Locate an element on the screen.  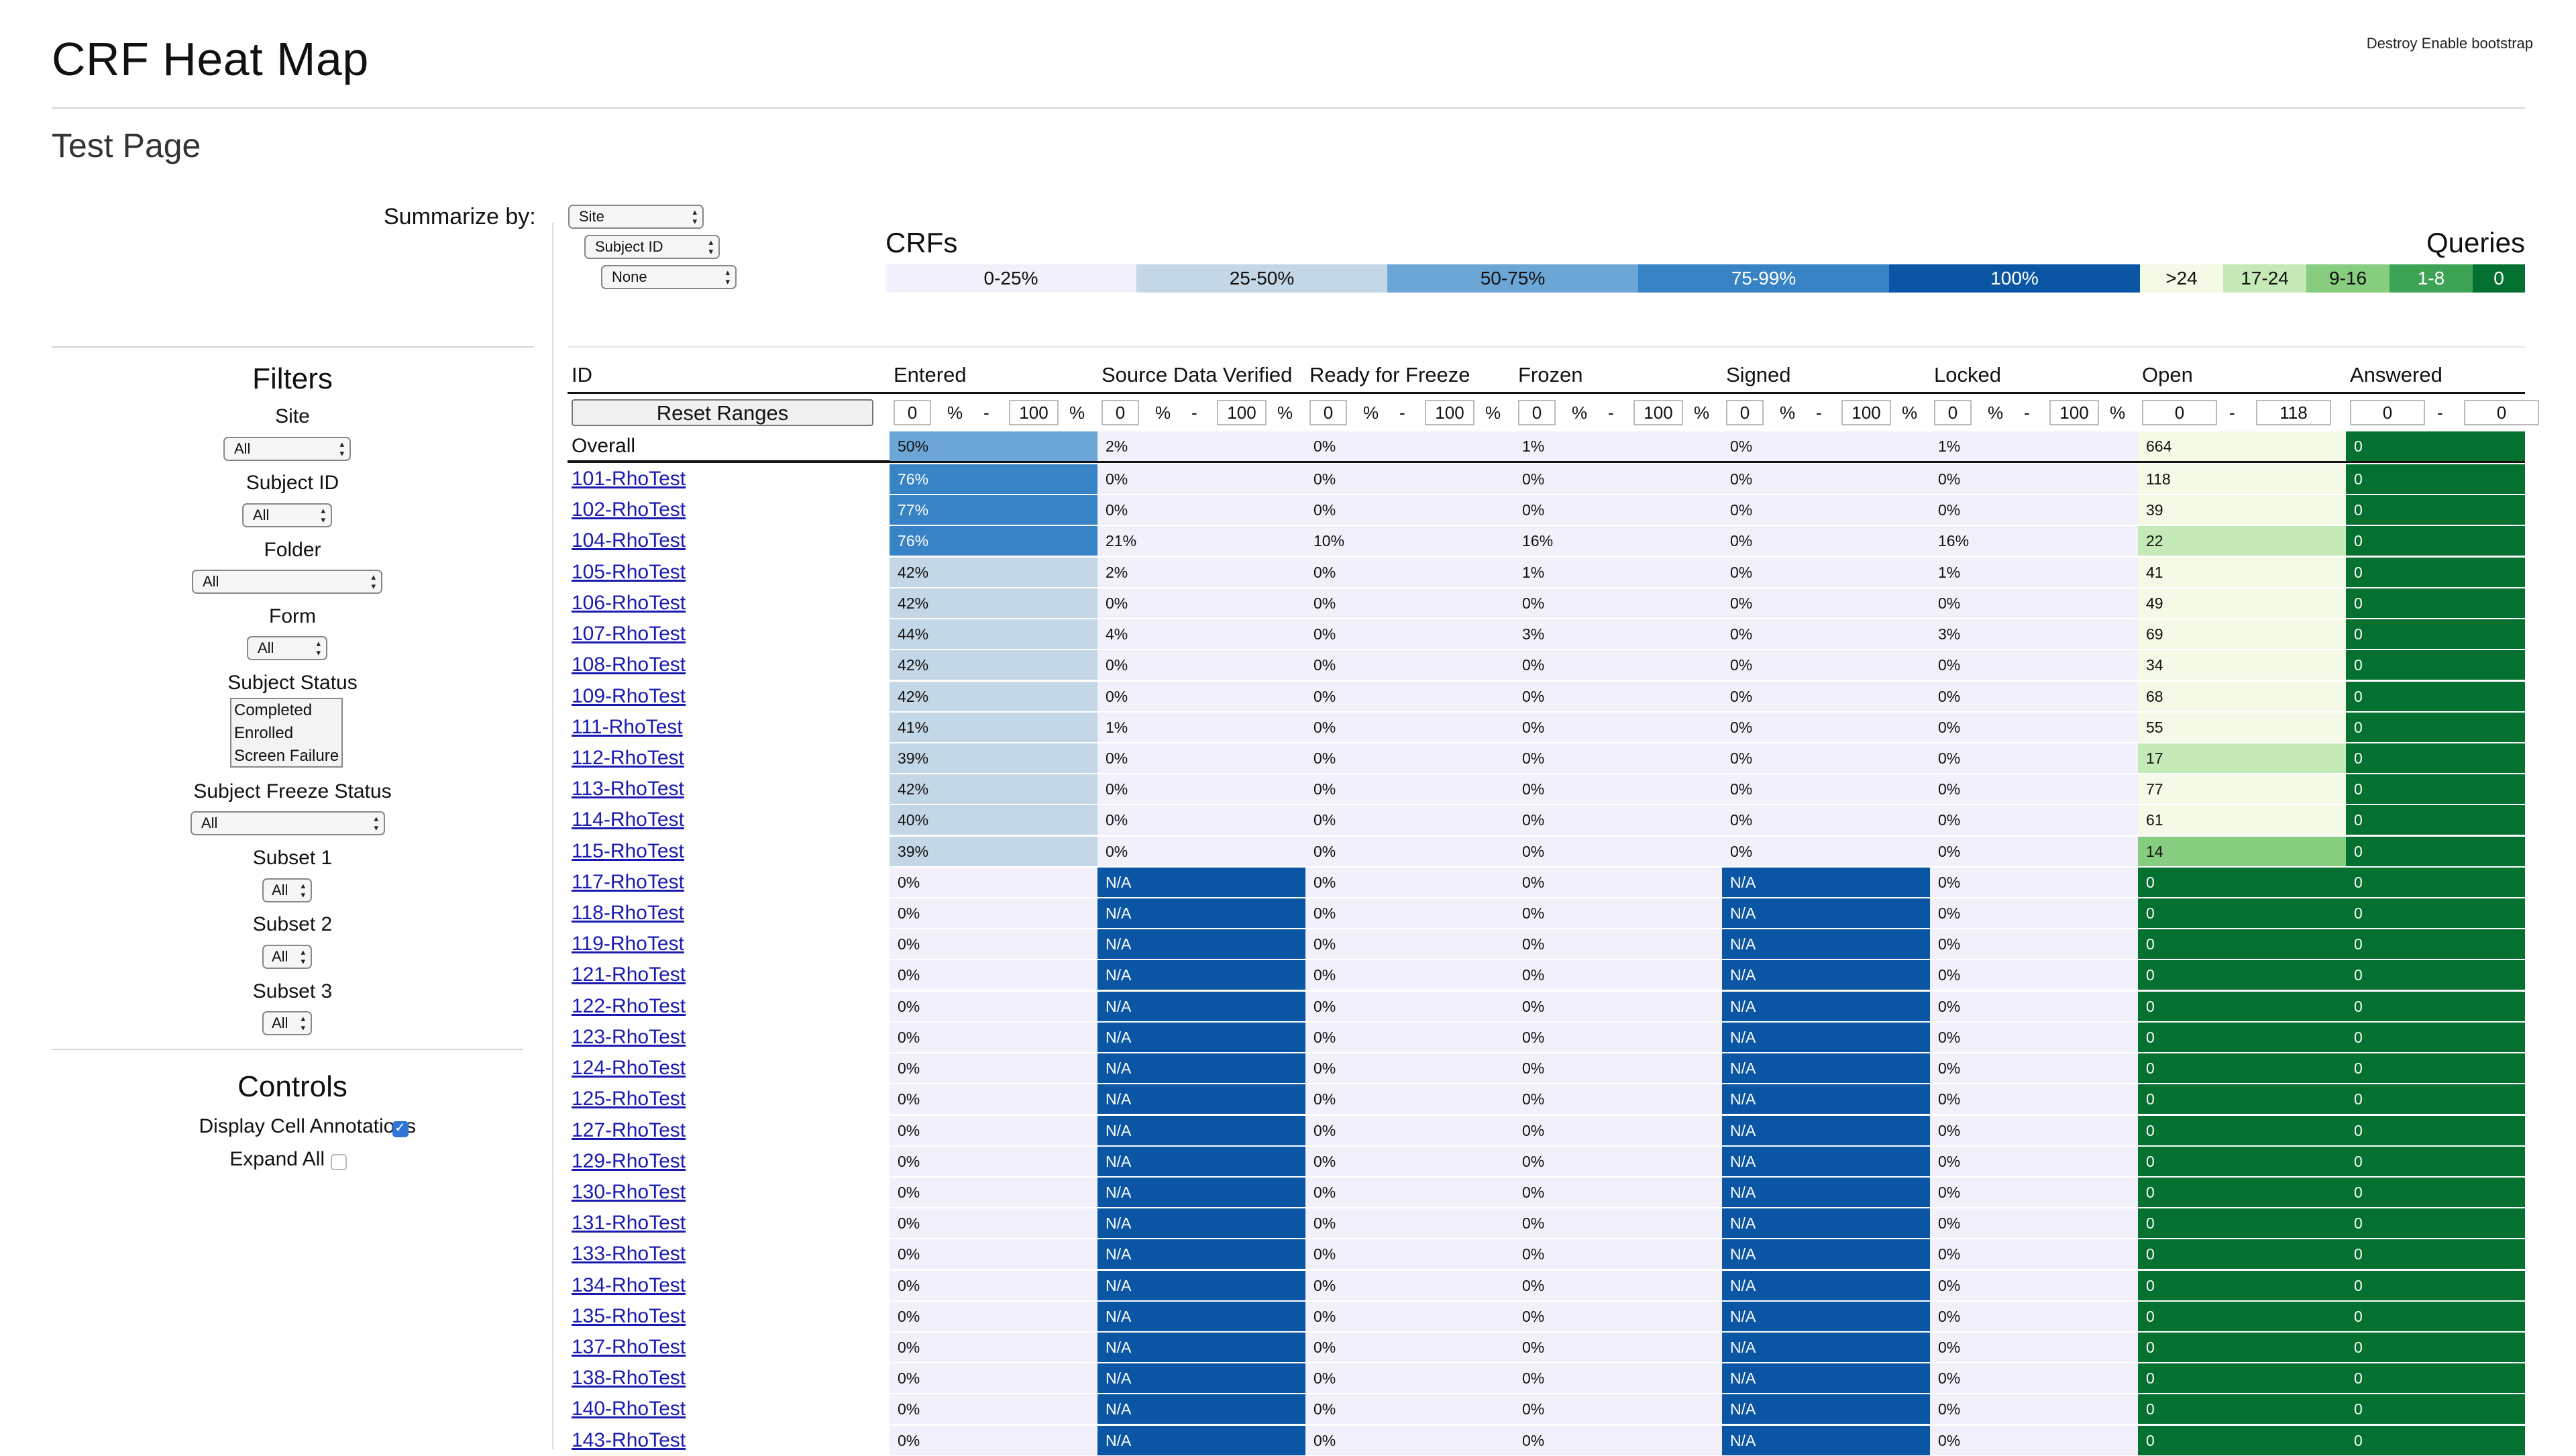
subject-link: 115-RhoTest is located at coordinates (628, 851).